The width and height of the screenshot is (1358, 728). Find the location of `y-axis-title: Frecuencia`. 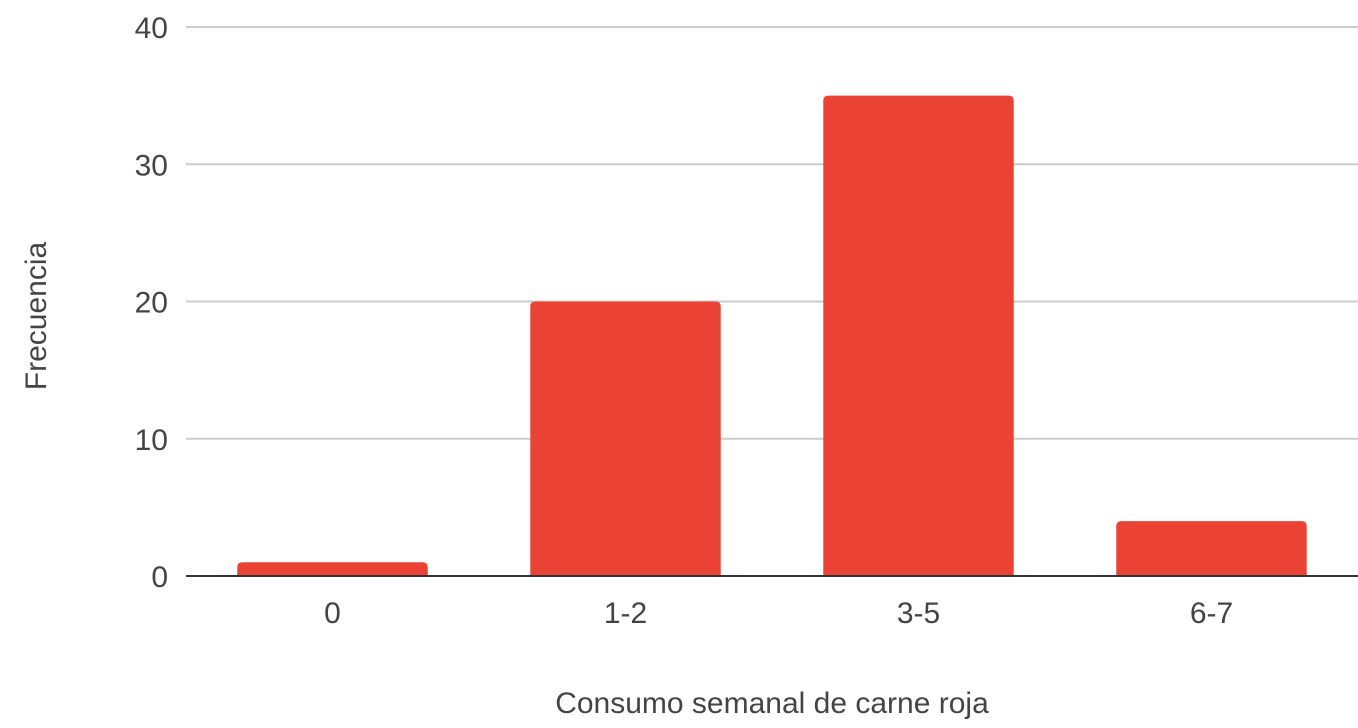

y-axis-title: Frecuencia is located at coordinates (36, 315).